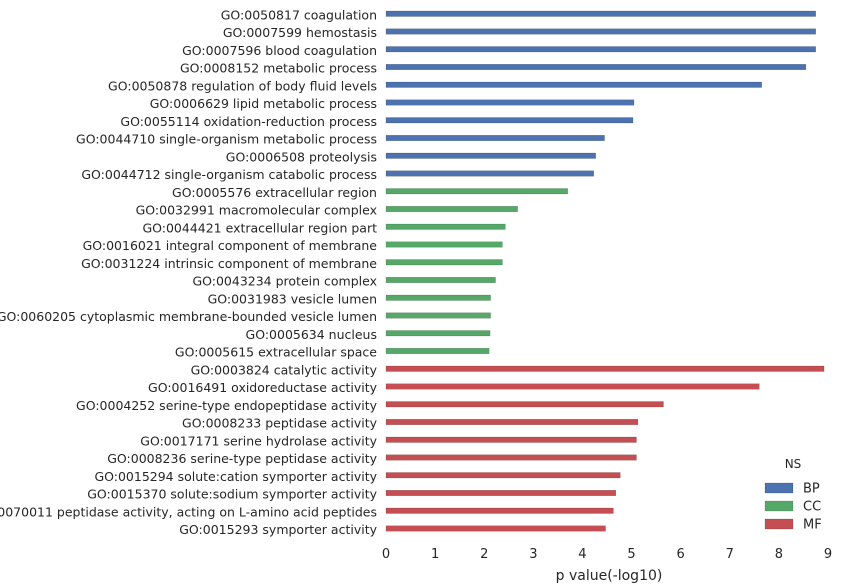 Image resolution: width=843 pixels, height=587 pixels. What do you see at coordinates (284, 281) in the screenshot?
I see `category-label: GO:0043234 protein complex` at bounding box center [284, 281].